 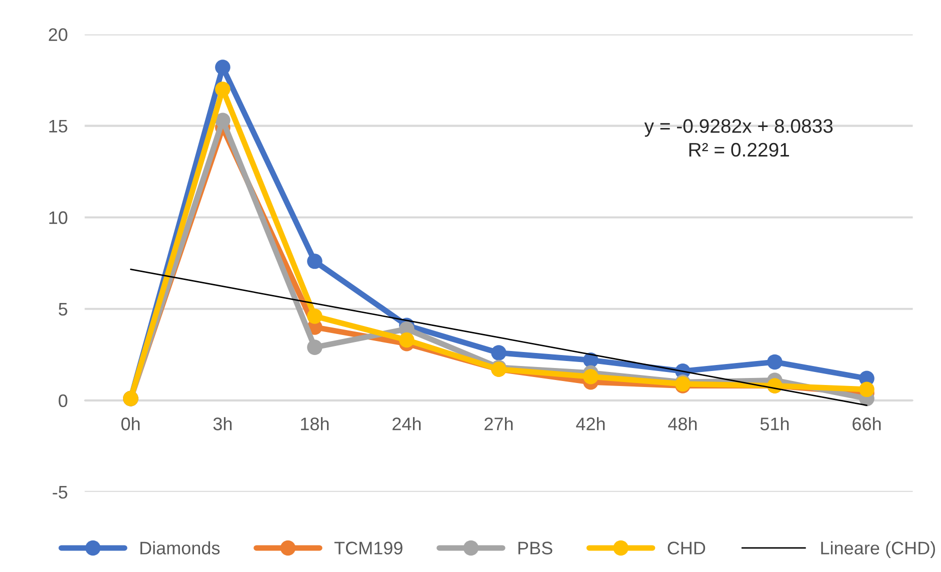 I want to click on y-tick-label: 5, so click(x=63, y=309).